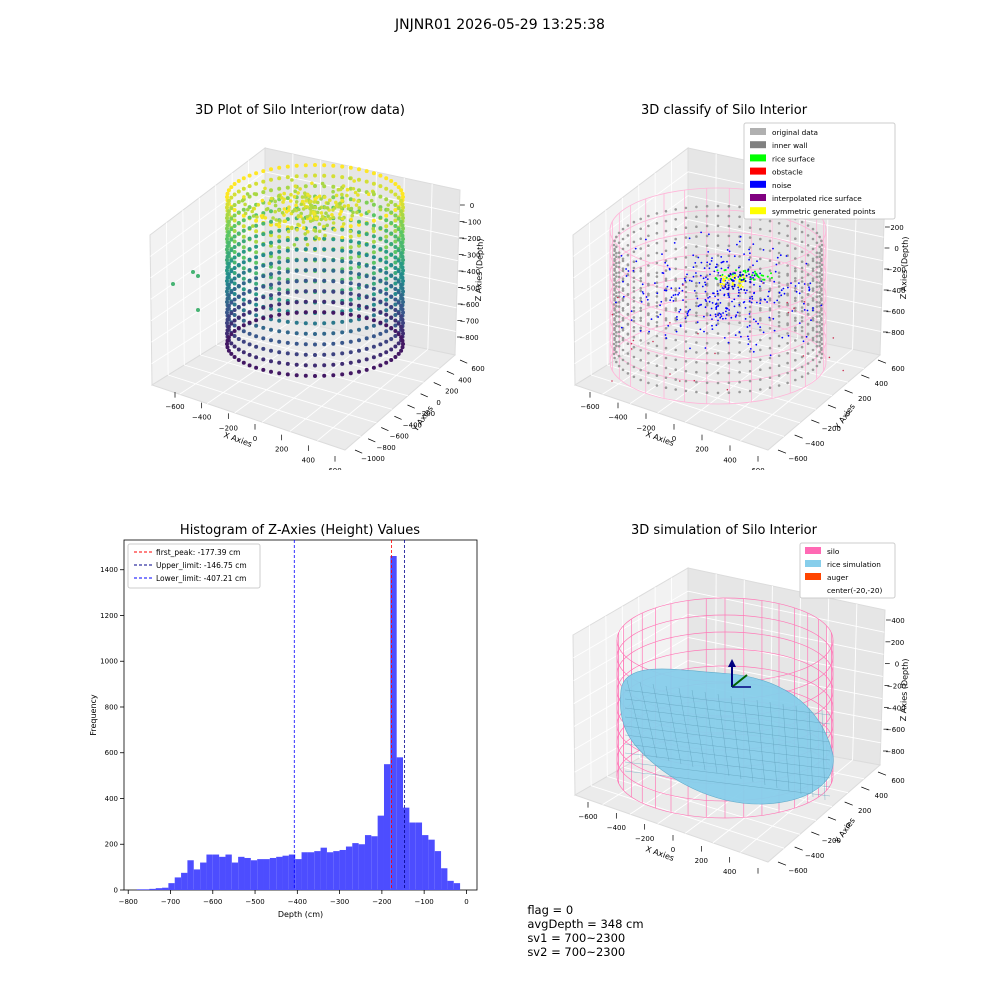 The image size is (1000, 1000). I want to click on p4-y-tick-mark, so click(882, 773).